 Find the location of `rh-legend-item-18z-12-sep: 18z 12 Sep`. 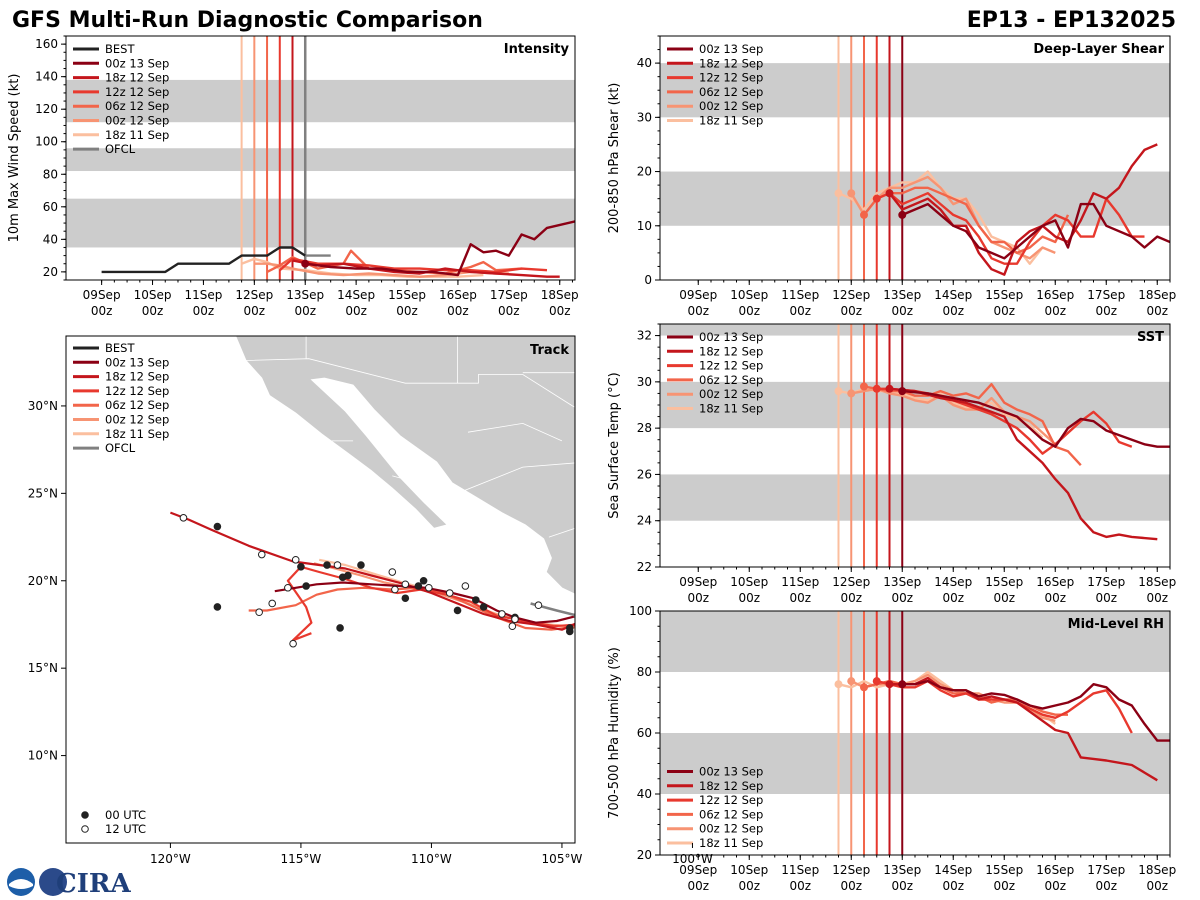

rh-legend-item-18z-12-sep: 18z 12 Sep is located at coordinates (715, 786).